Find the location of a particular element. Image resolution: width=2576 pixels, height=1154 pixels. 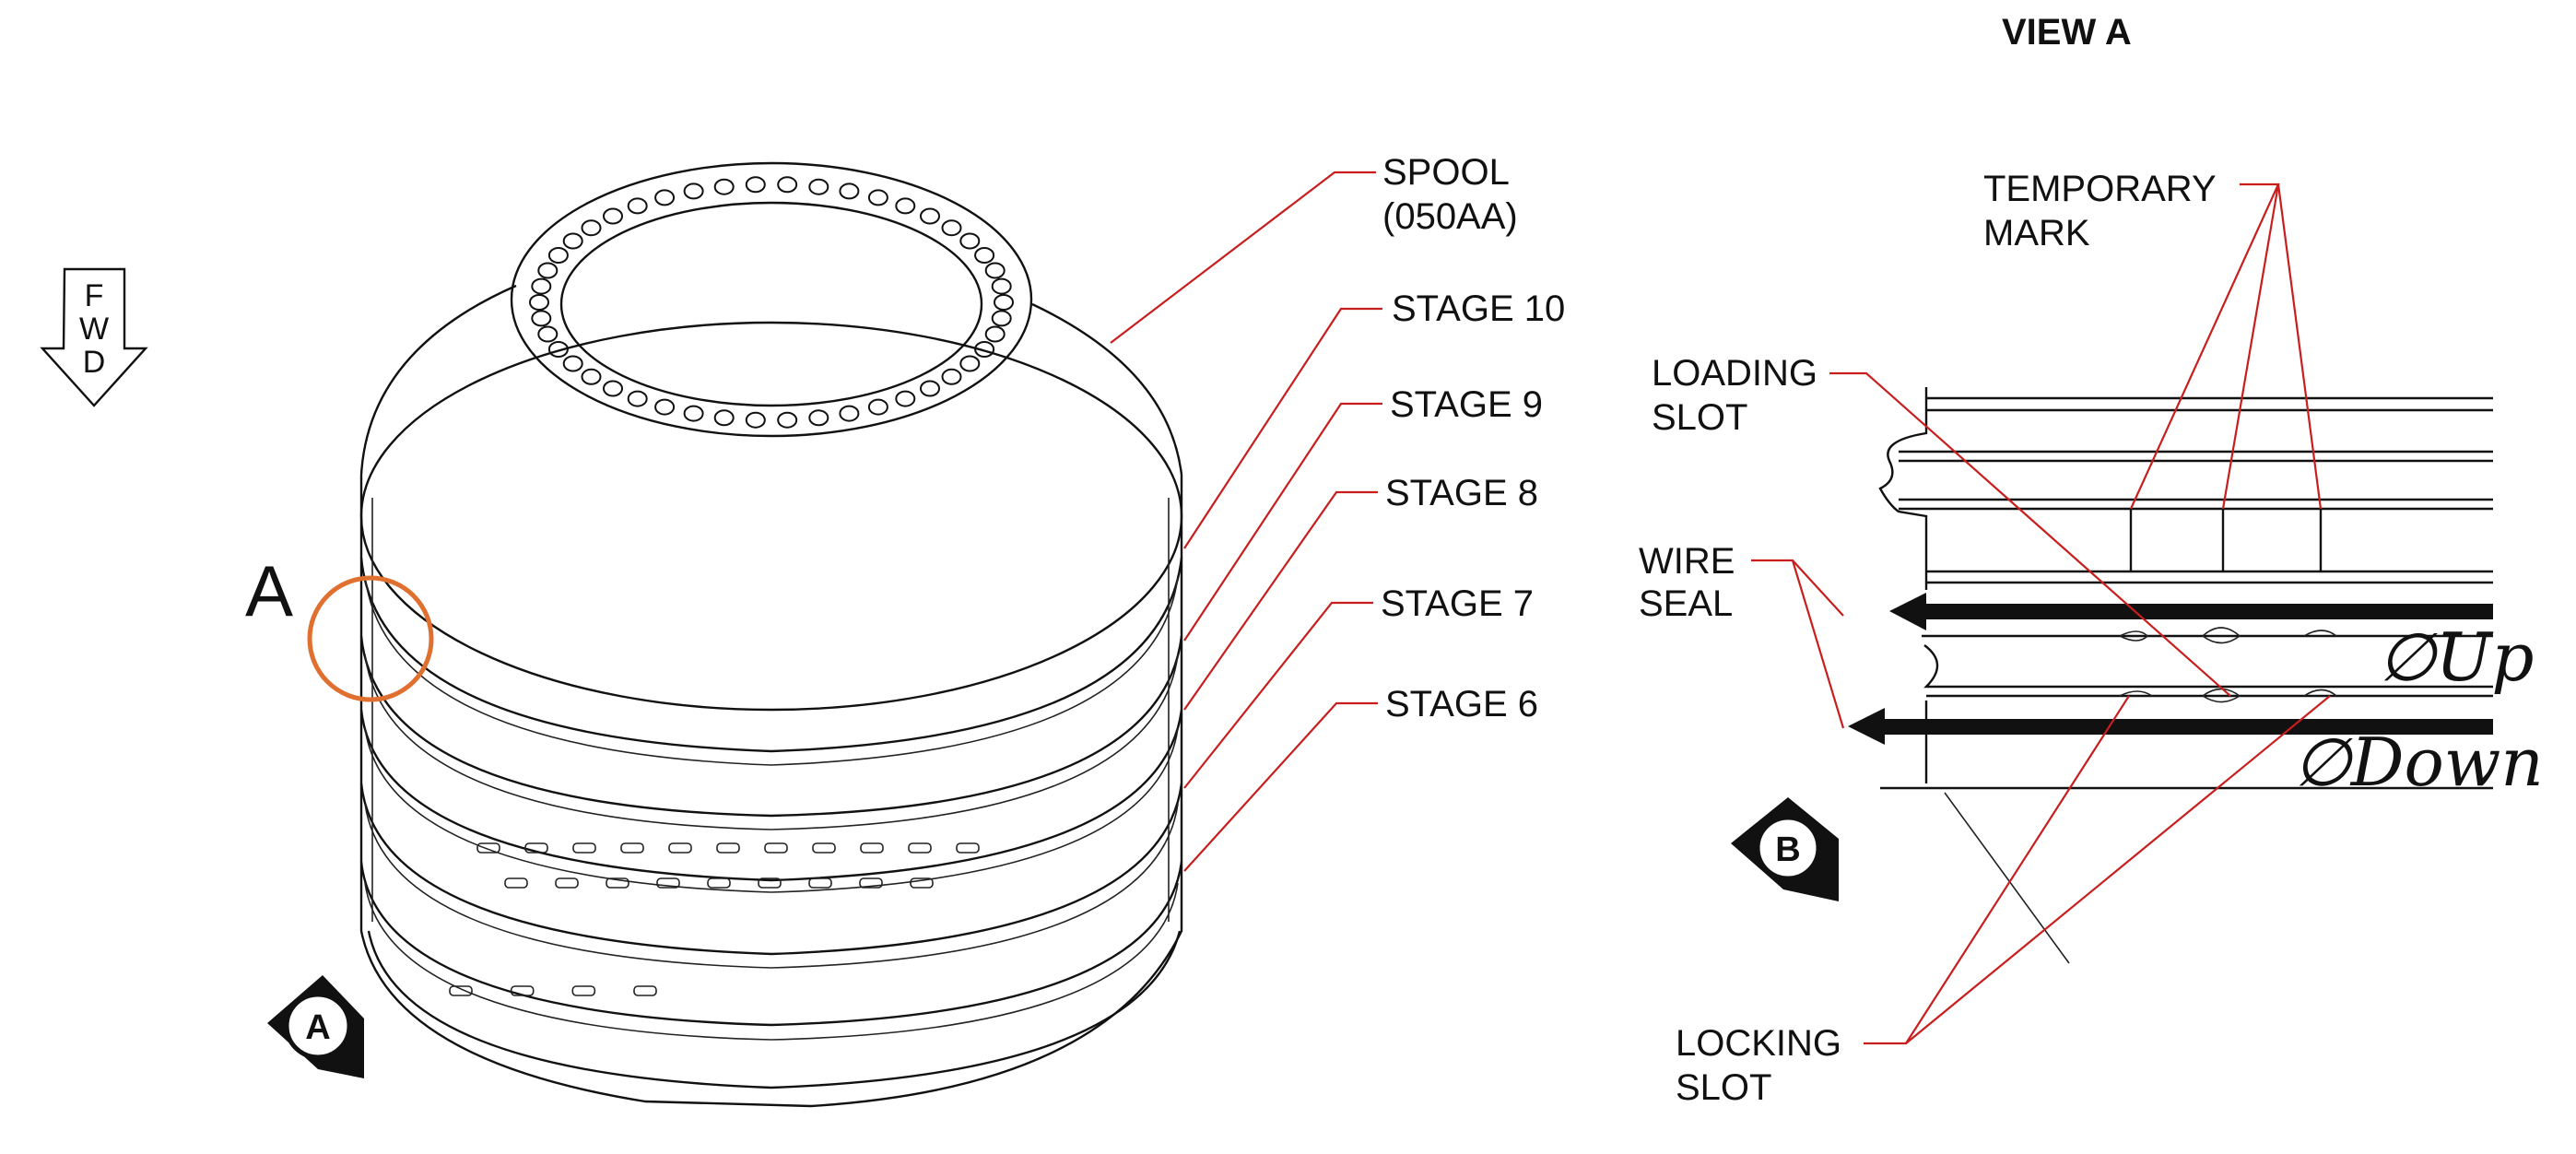

fwd-letter-w: W is located at coordinates (94, 329).